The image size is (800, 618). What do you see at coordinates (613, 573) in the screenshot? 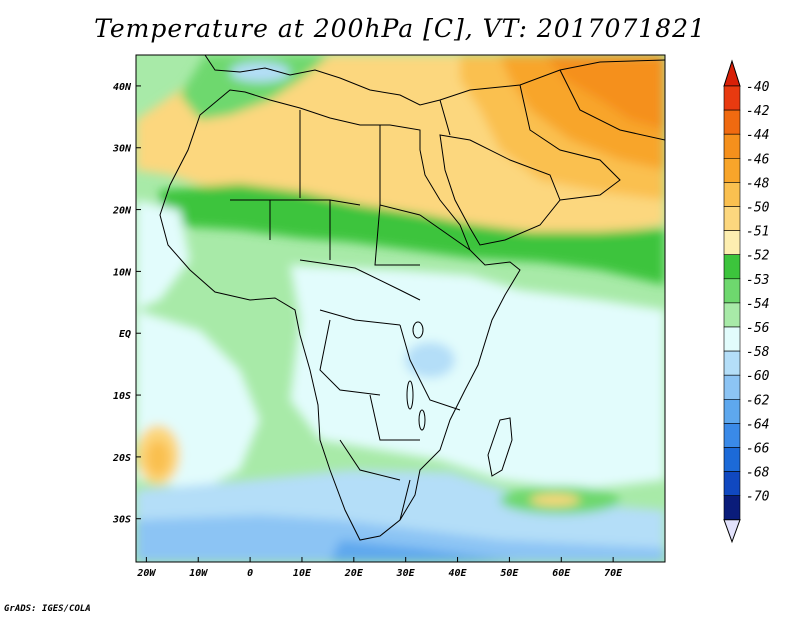
I see `lon-tick-label: 70E` at bounding box center [613, 573].